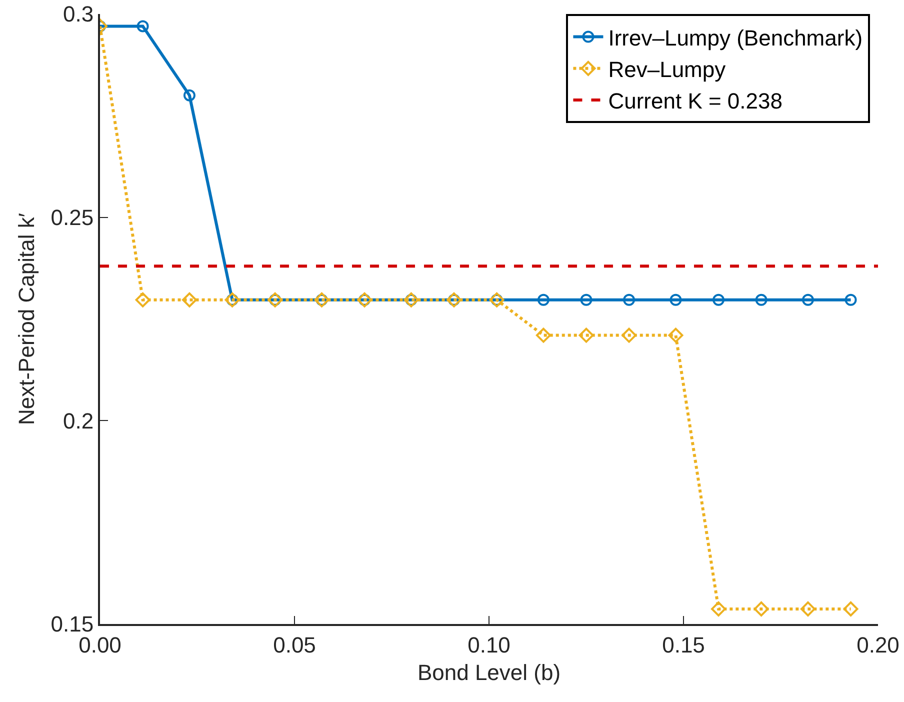 The width and height of the screenshot is (904, 702). What do you see at coordinates (735, 37) in the screenshot?
I see `legend-label: Irrev–Lumpy (Benchmark)` at bounding box center [735, 37].